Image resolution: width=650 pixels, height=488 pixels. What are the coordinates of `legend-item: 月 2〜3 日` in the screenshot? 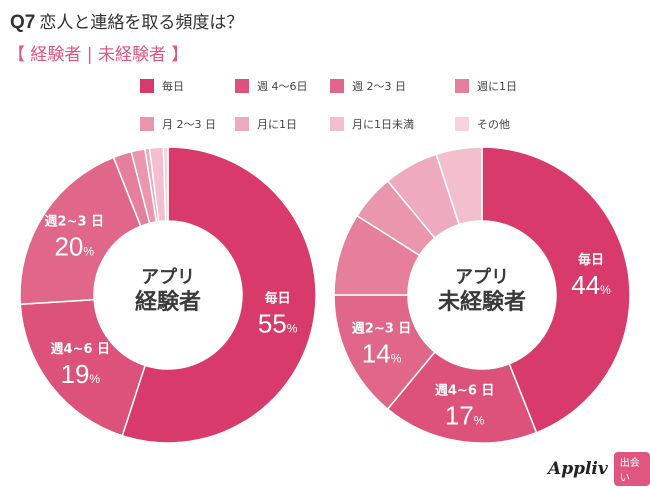 It's located at (178, 124).